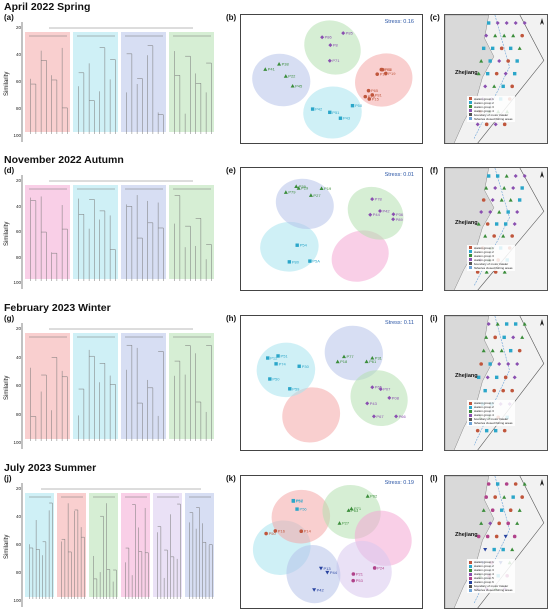 The height and width of the screenshot is (615, 550). What do you see at coordinates (396, 397) in the screenshot?
I see `nmds-point-label: P08` at bounding box center [396, 397].